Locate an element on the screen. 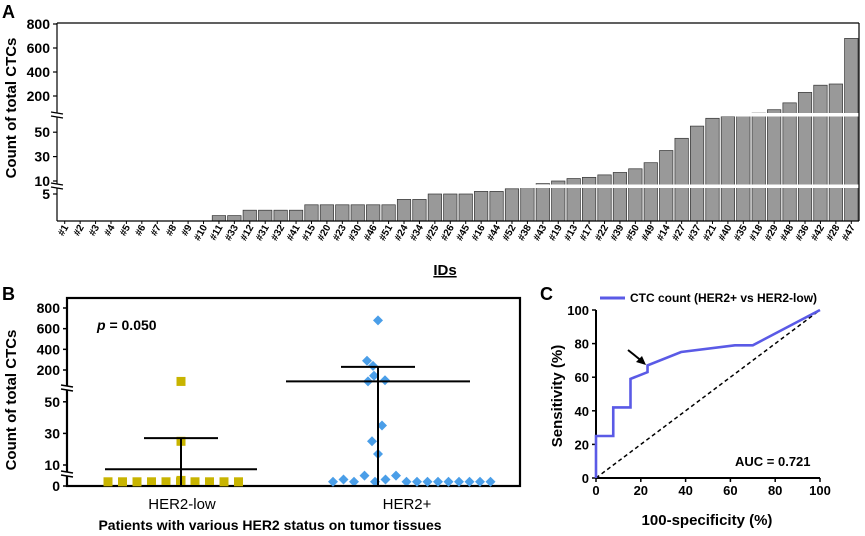 The width and height of the screenshot is (865, 536). xtick-label: #2 is located at coordinates (79, 231).